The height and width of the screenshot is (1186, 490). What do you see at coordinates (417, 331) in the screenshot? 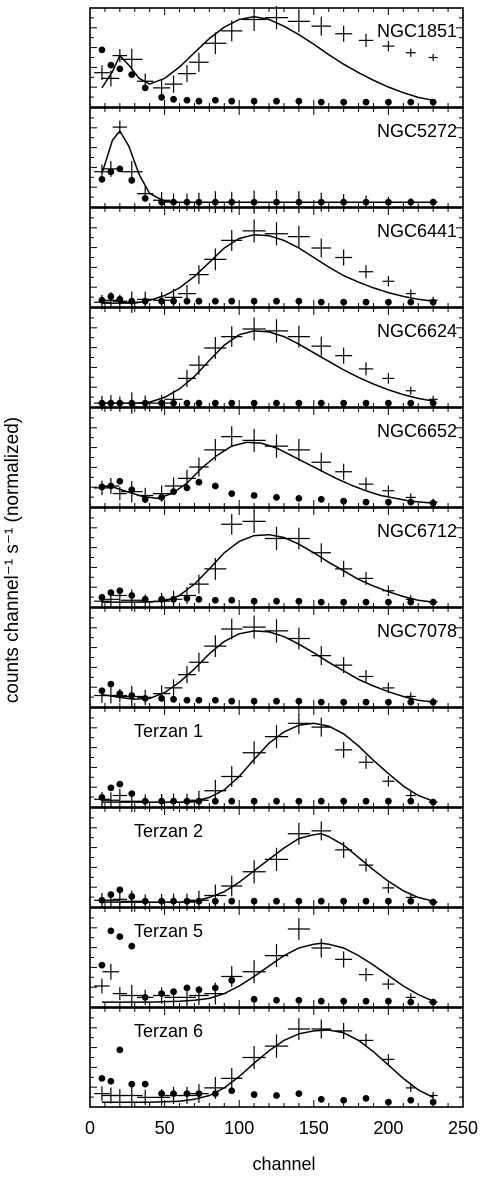
I see `panel-label: NGC6624` at bounding box center [417, 331].